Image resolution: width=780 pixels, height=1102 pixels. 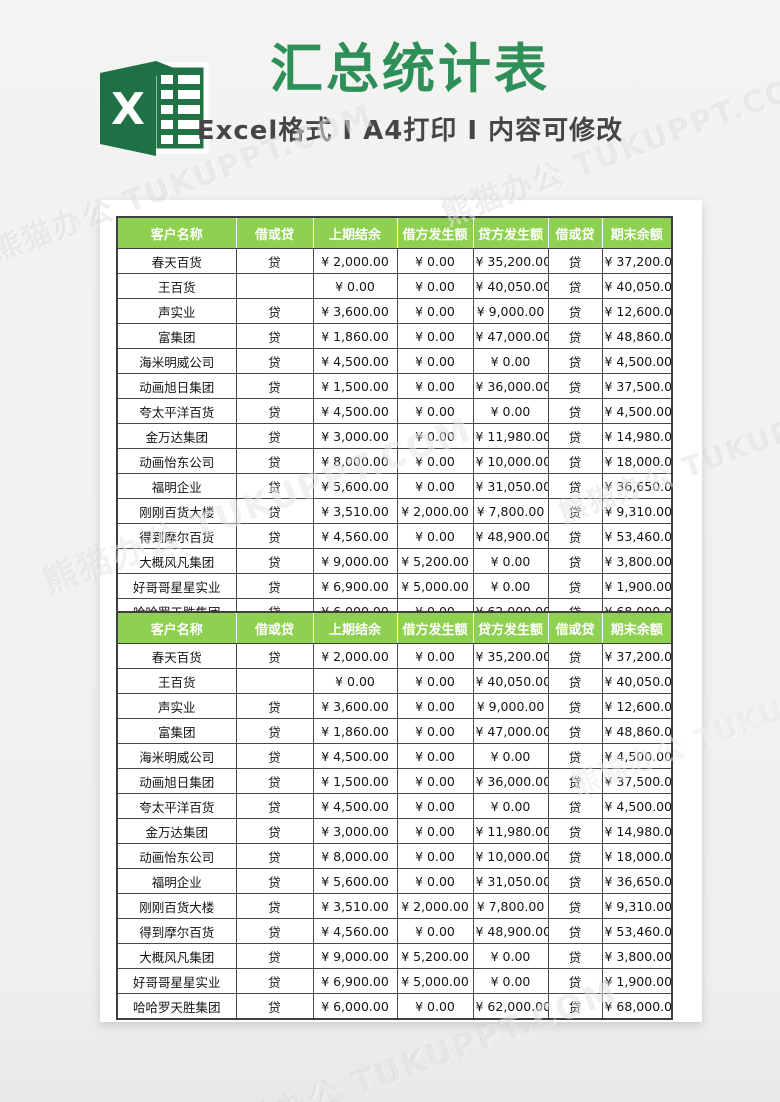 I want to click on table-cell: 海米明威公司, so click(x=176, y=361).